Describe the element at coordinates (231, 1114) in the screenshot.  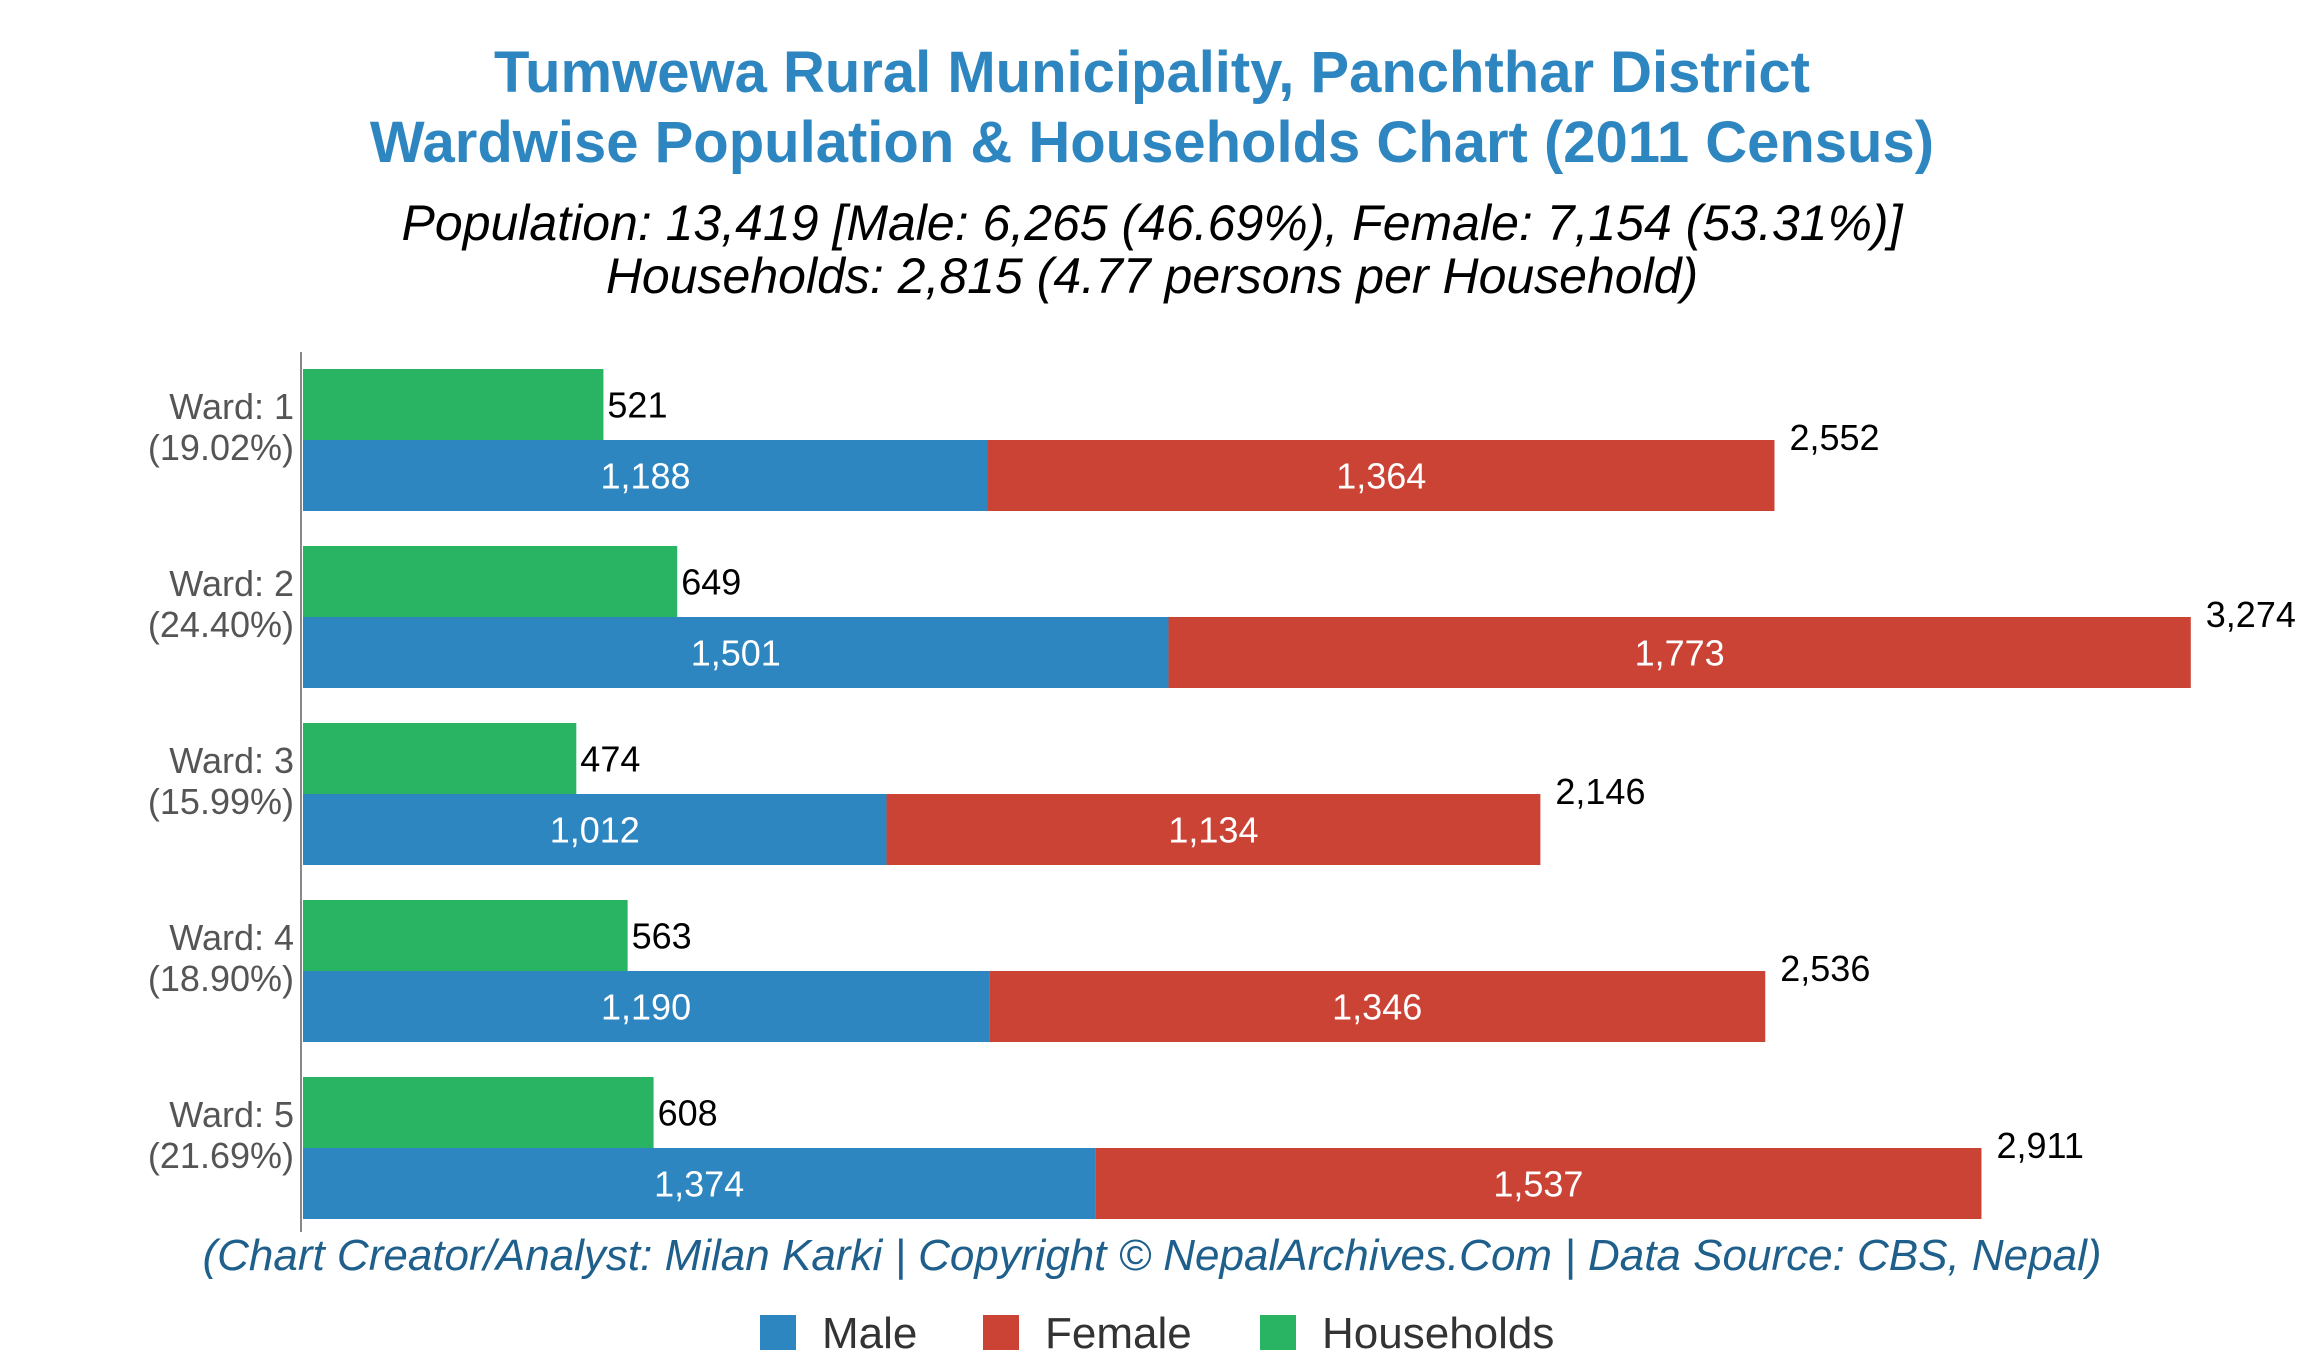
I see `ward-label: Ward: 5` at that location.